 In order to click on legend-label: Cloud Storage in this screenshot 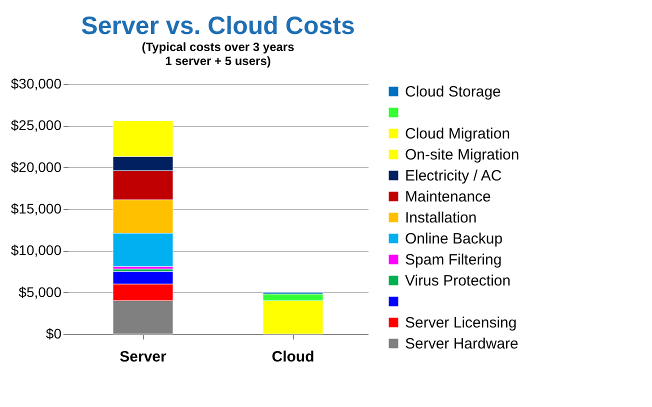, I will do `click(453, 92)`.